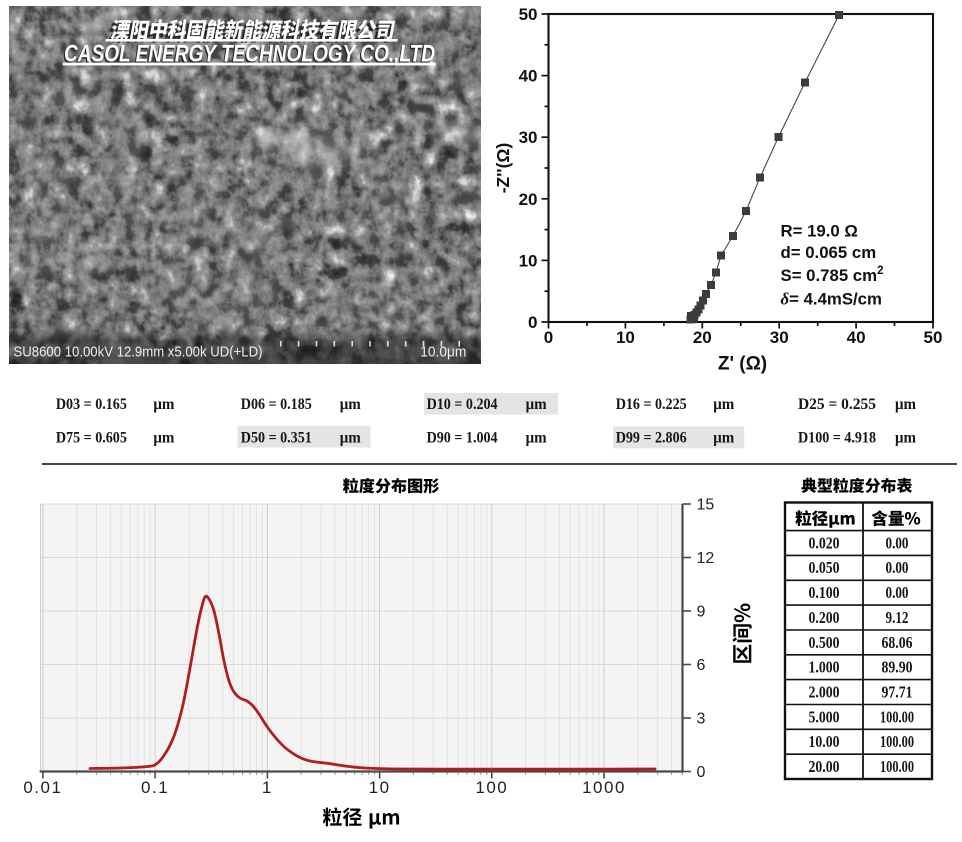  I want to click on svg-text: 0.01, so click(42, 787).